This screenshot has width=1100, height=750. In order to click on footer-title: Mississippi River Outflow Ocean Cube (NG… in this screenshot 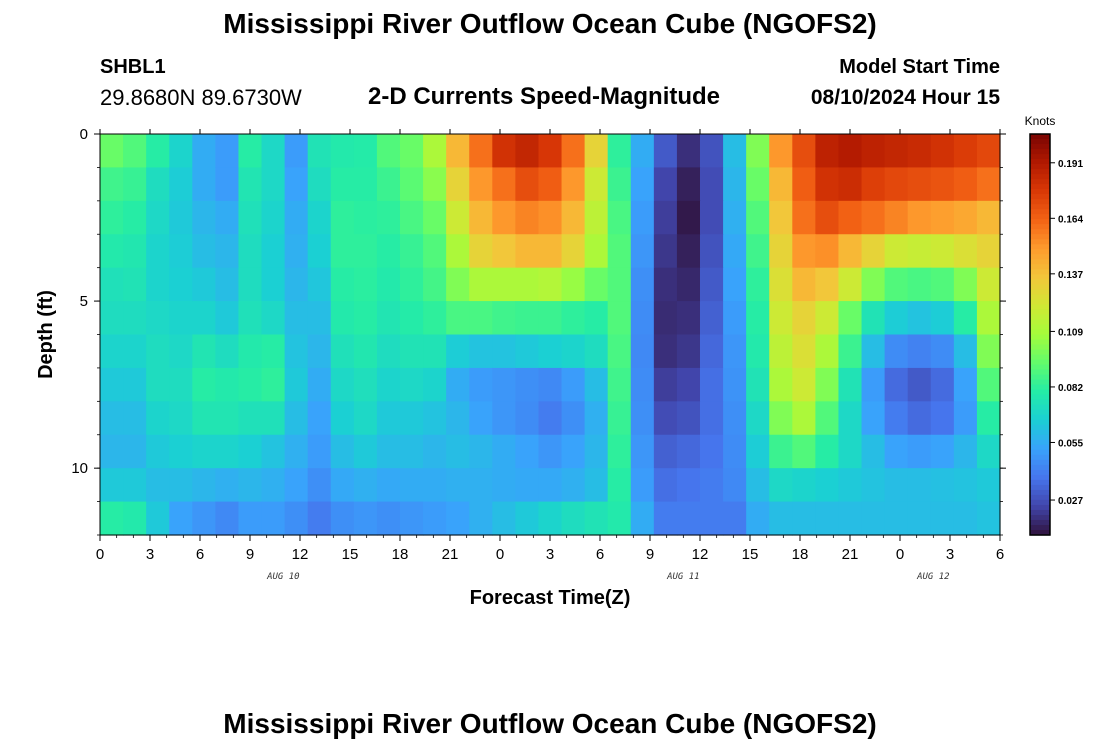, I will do `click(550, 723)`.